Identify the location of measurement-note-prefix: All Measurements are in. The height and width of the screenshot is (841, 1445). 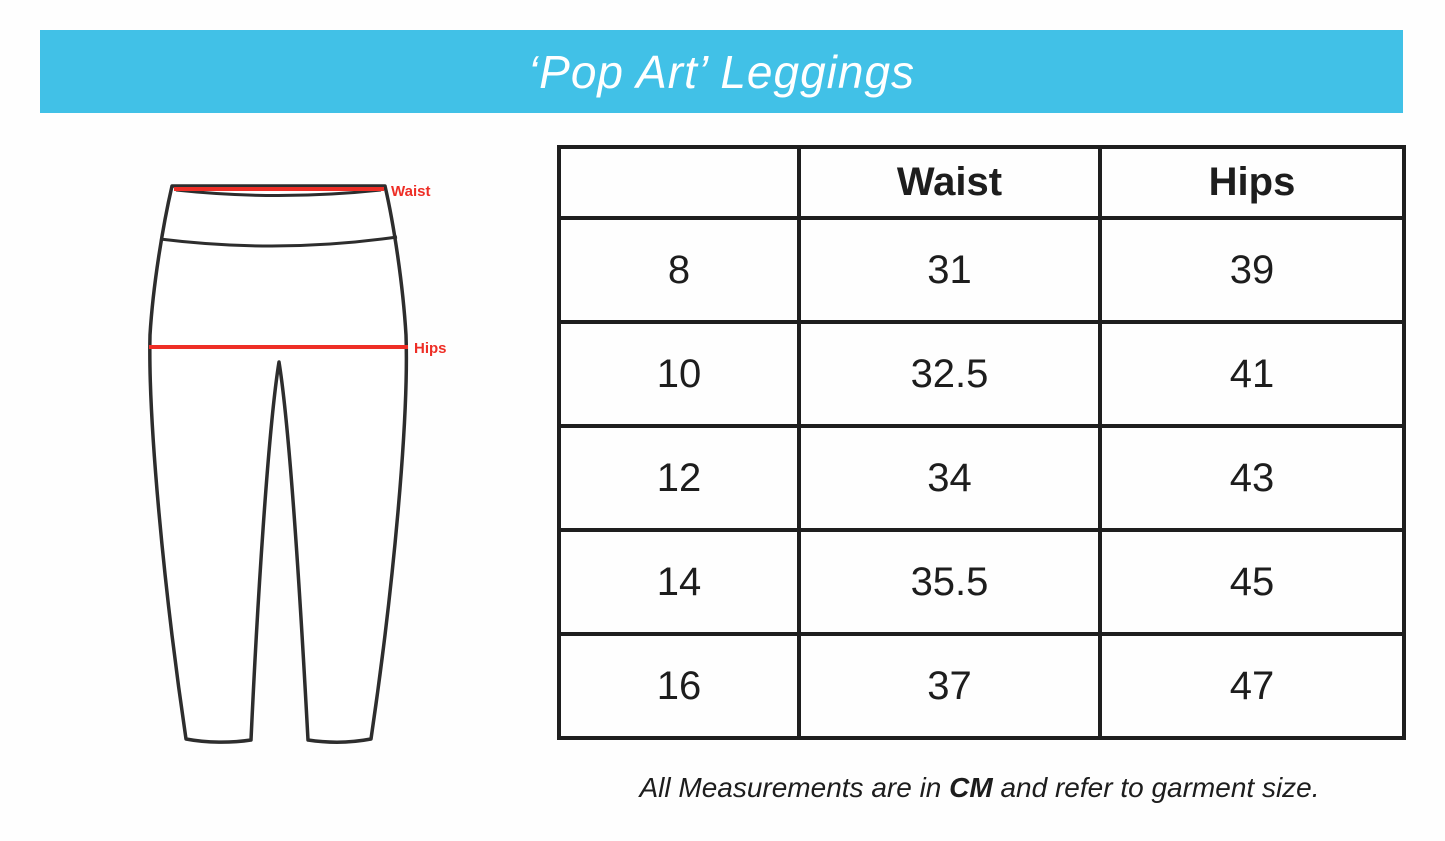
(794, 787).